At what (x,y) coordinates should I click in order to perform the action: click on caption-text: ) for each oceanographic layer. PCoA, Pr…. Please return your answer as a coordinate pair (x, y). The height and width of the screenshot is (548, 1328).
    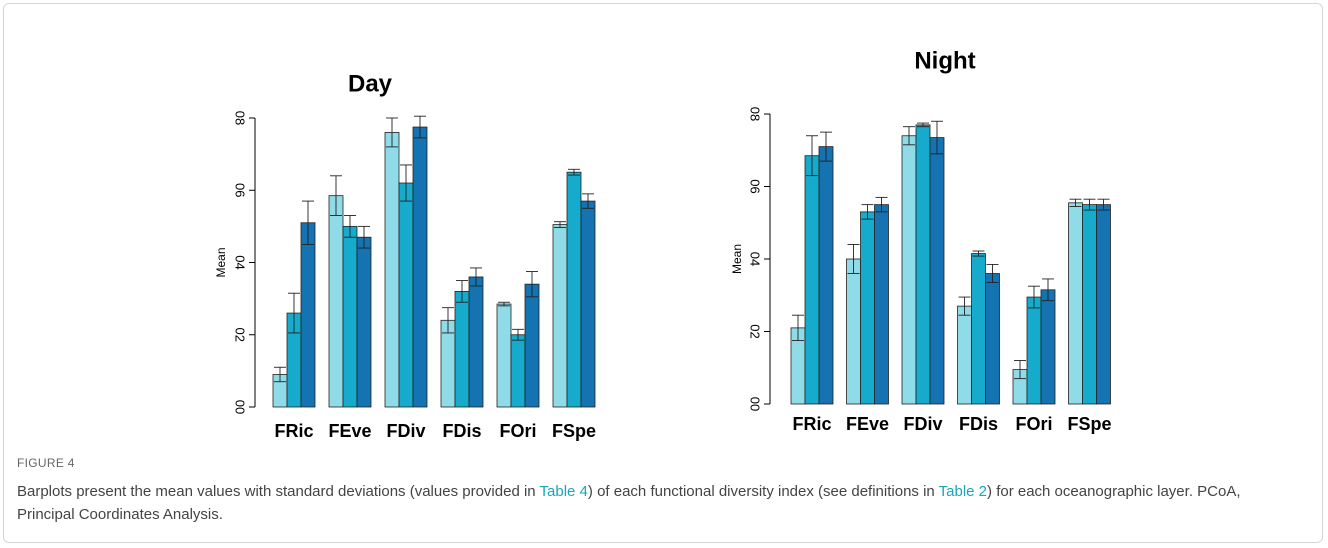
    Looking at the image, I should click on (629, 503).